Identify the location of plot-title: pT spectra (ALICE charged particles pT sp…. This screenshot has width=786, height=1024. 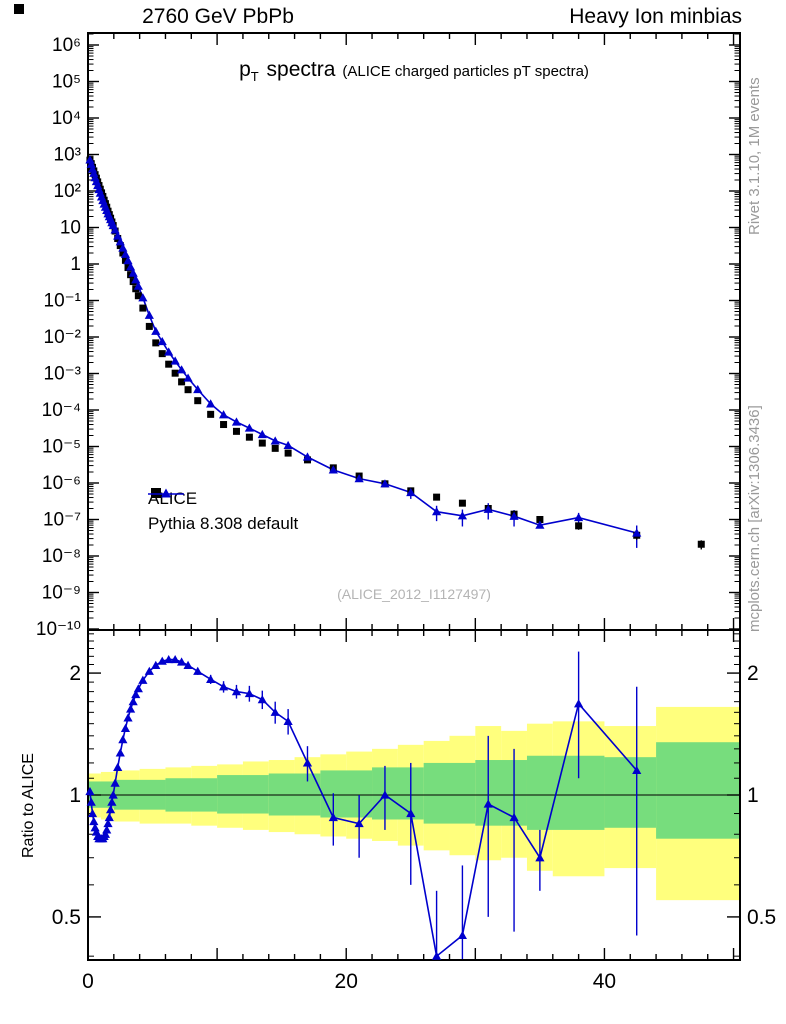
(414, 71).